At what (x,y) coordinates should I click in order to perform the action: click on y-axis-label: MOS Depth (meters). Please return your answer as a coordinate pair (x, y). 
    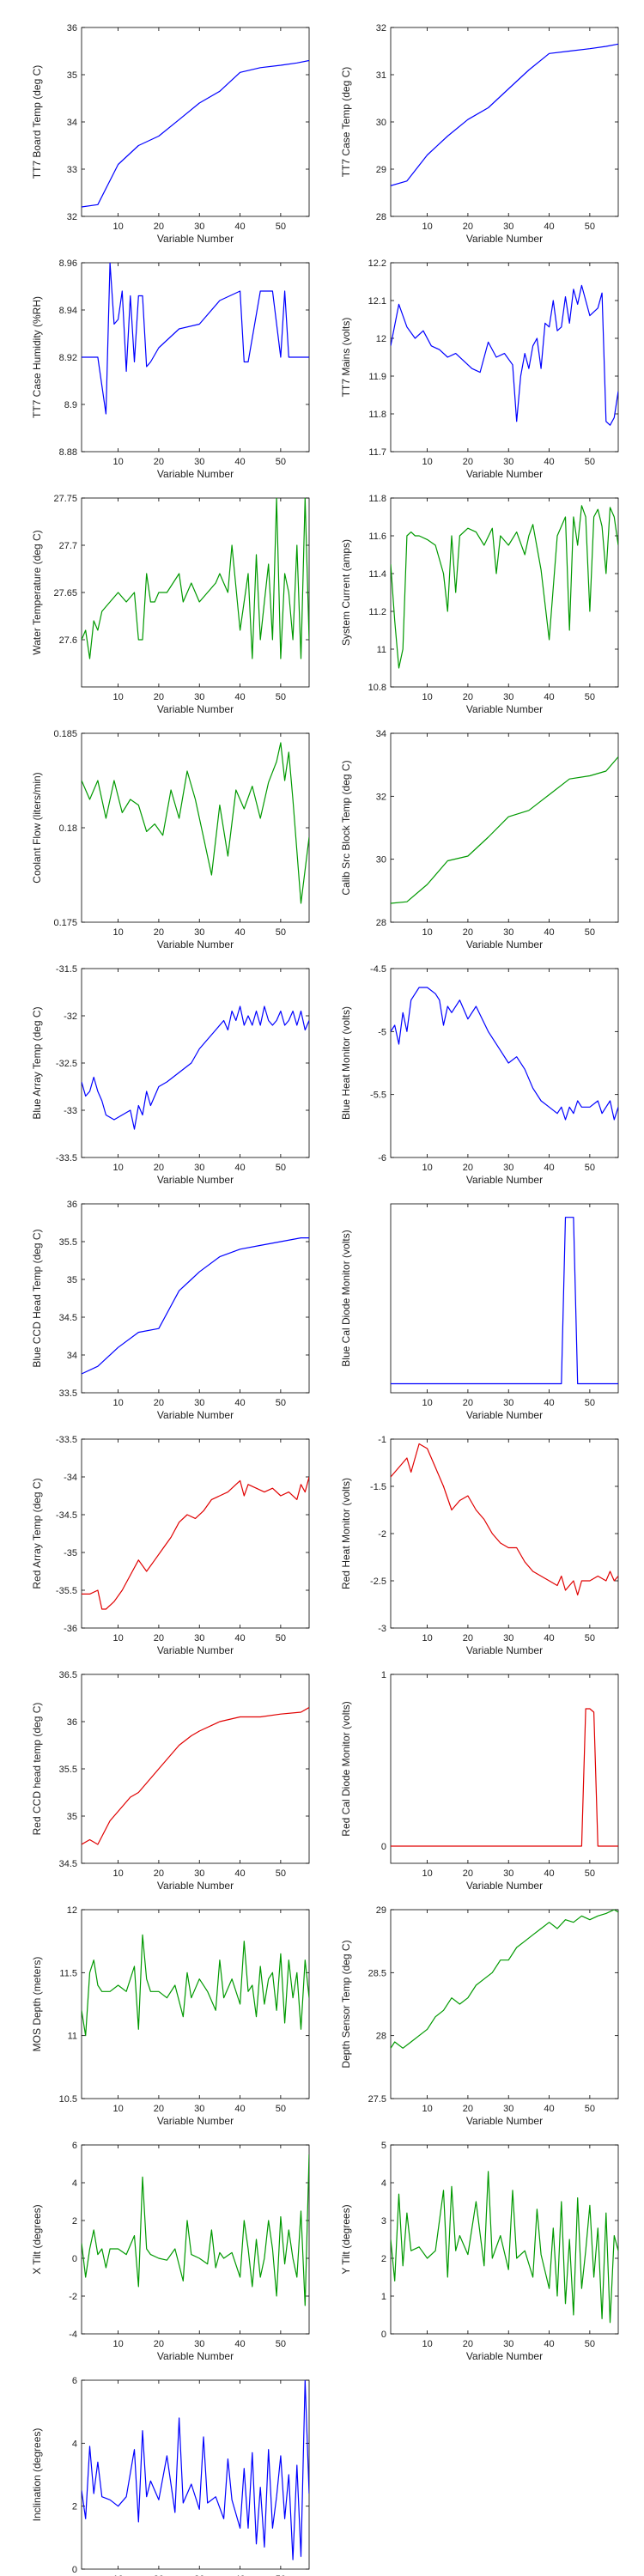
    Looking at the image, I should click on (37, 2004).